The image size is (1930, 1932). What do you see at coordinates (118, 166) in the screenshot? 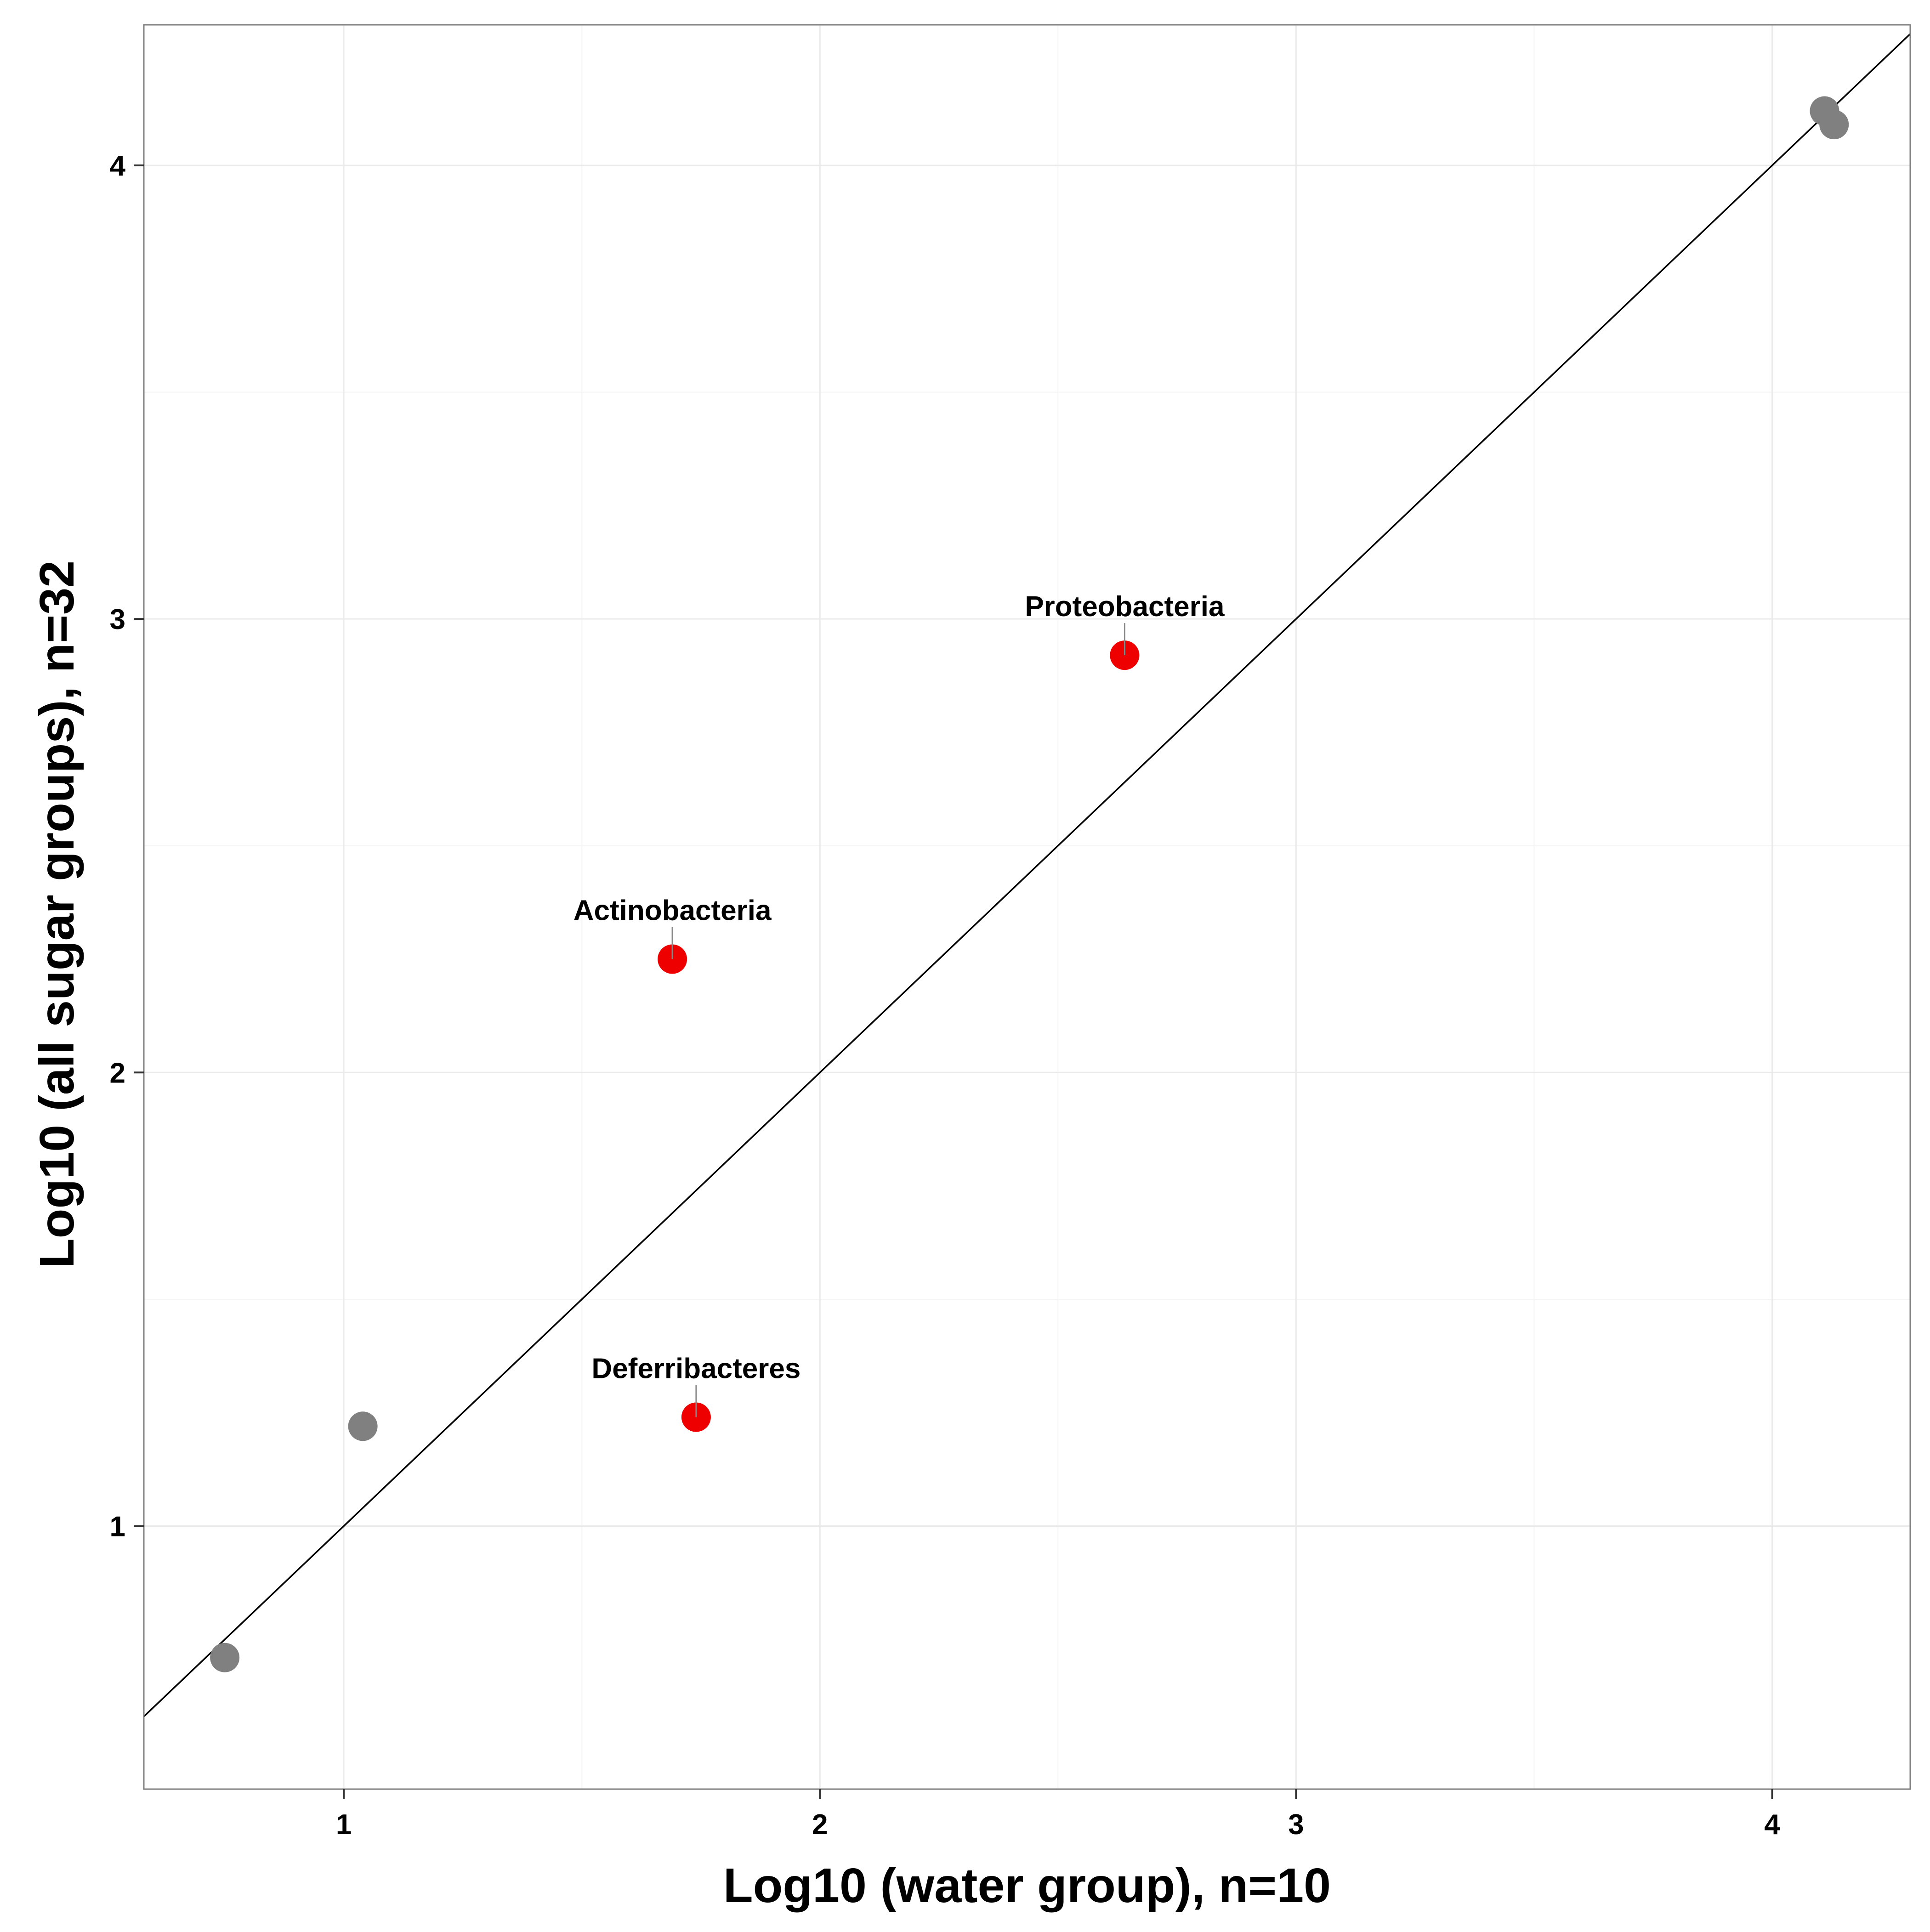
I see `y-tick-label: 4` at bounding box center [118, 166].